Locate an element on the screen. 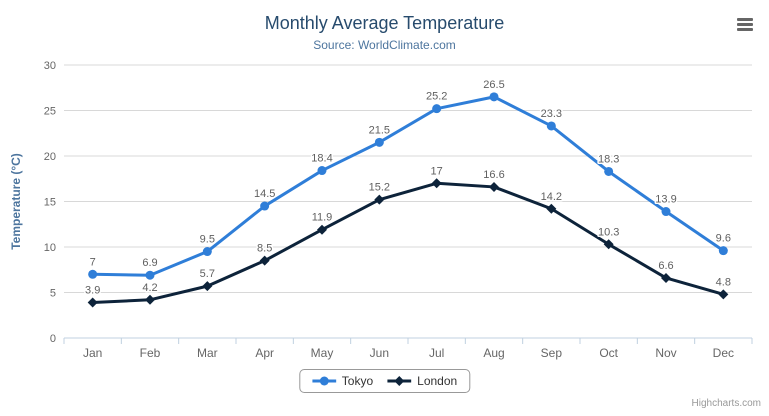  tokyo-data-label: 9.6 is located at coordinates (723, 239).